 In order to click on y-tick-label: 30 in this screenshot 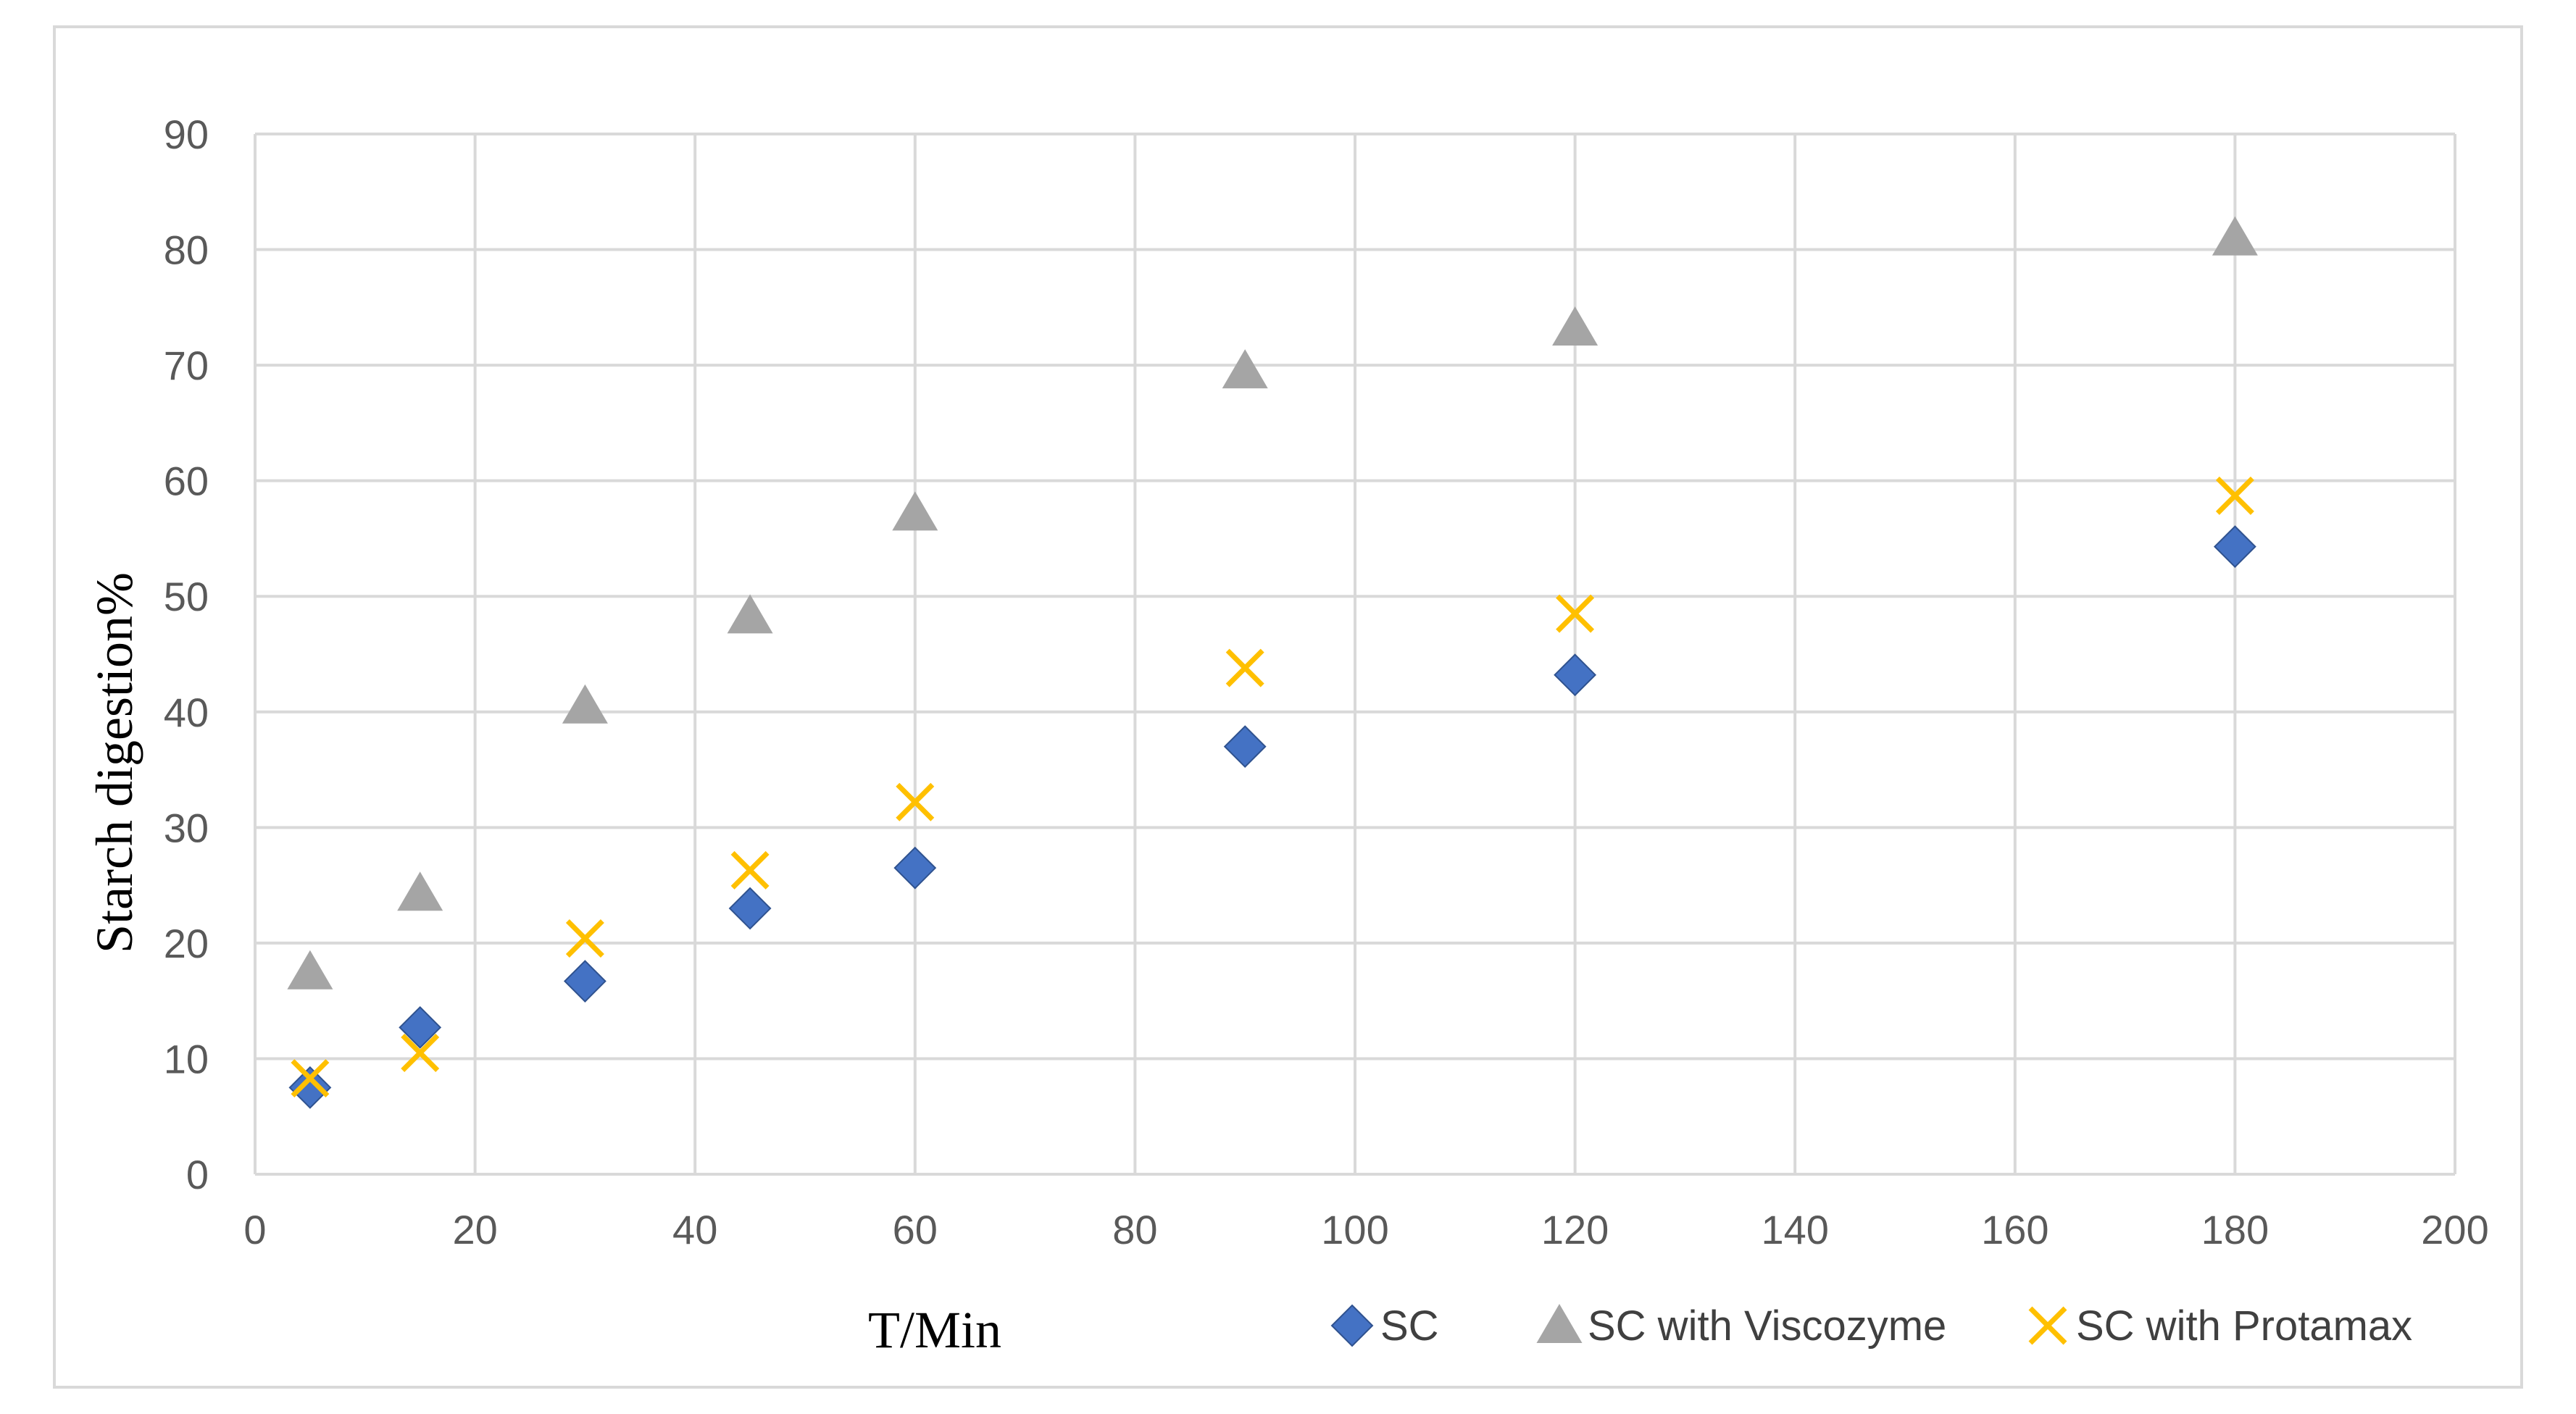, I will do `click(186, 827)`.